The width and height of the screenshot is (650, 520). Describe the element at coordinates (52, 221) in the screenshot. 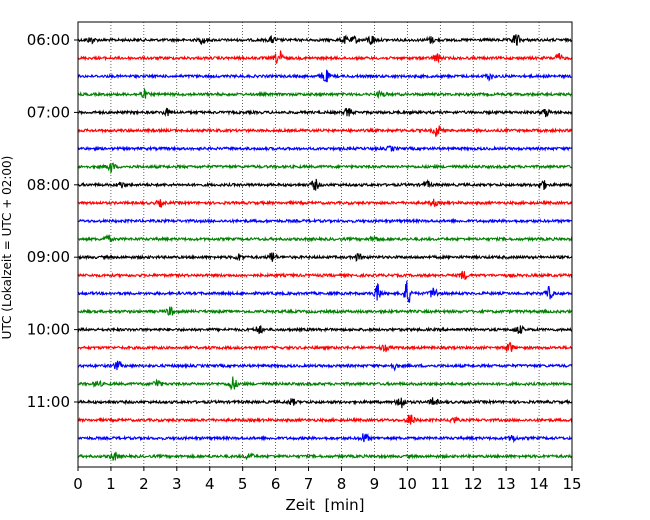

I see `y-axis-ticks: 06:00 07:00 08:00 09:00 10:00 11:00` at that location.